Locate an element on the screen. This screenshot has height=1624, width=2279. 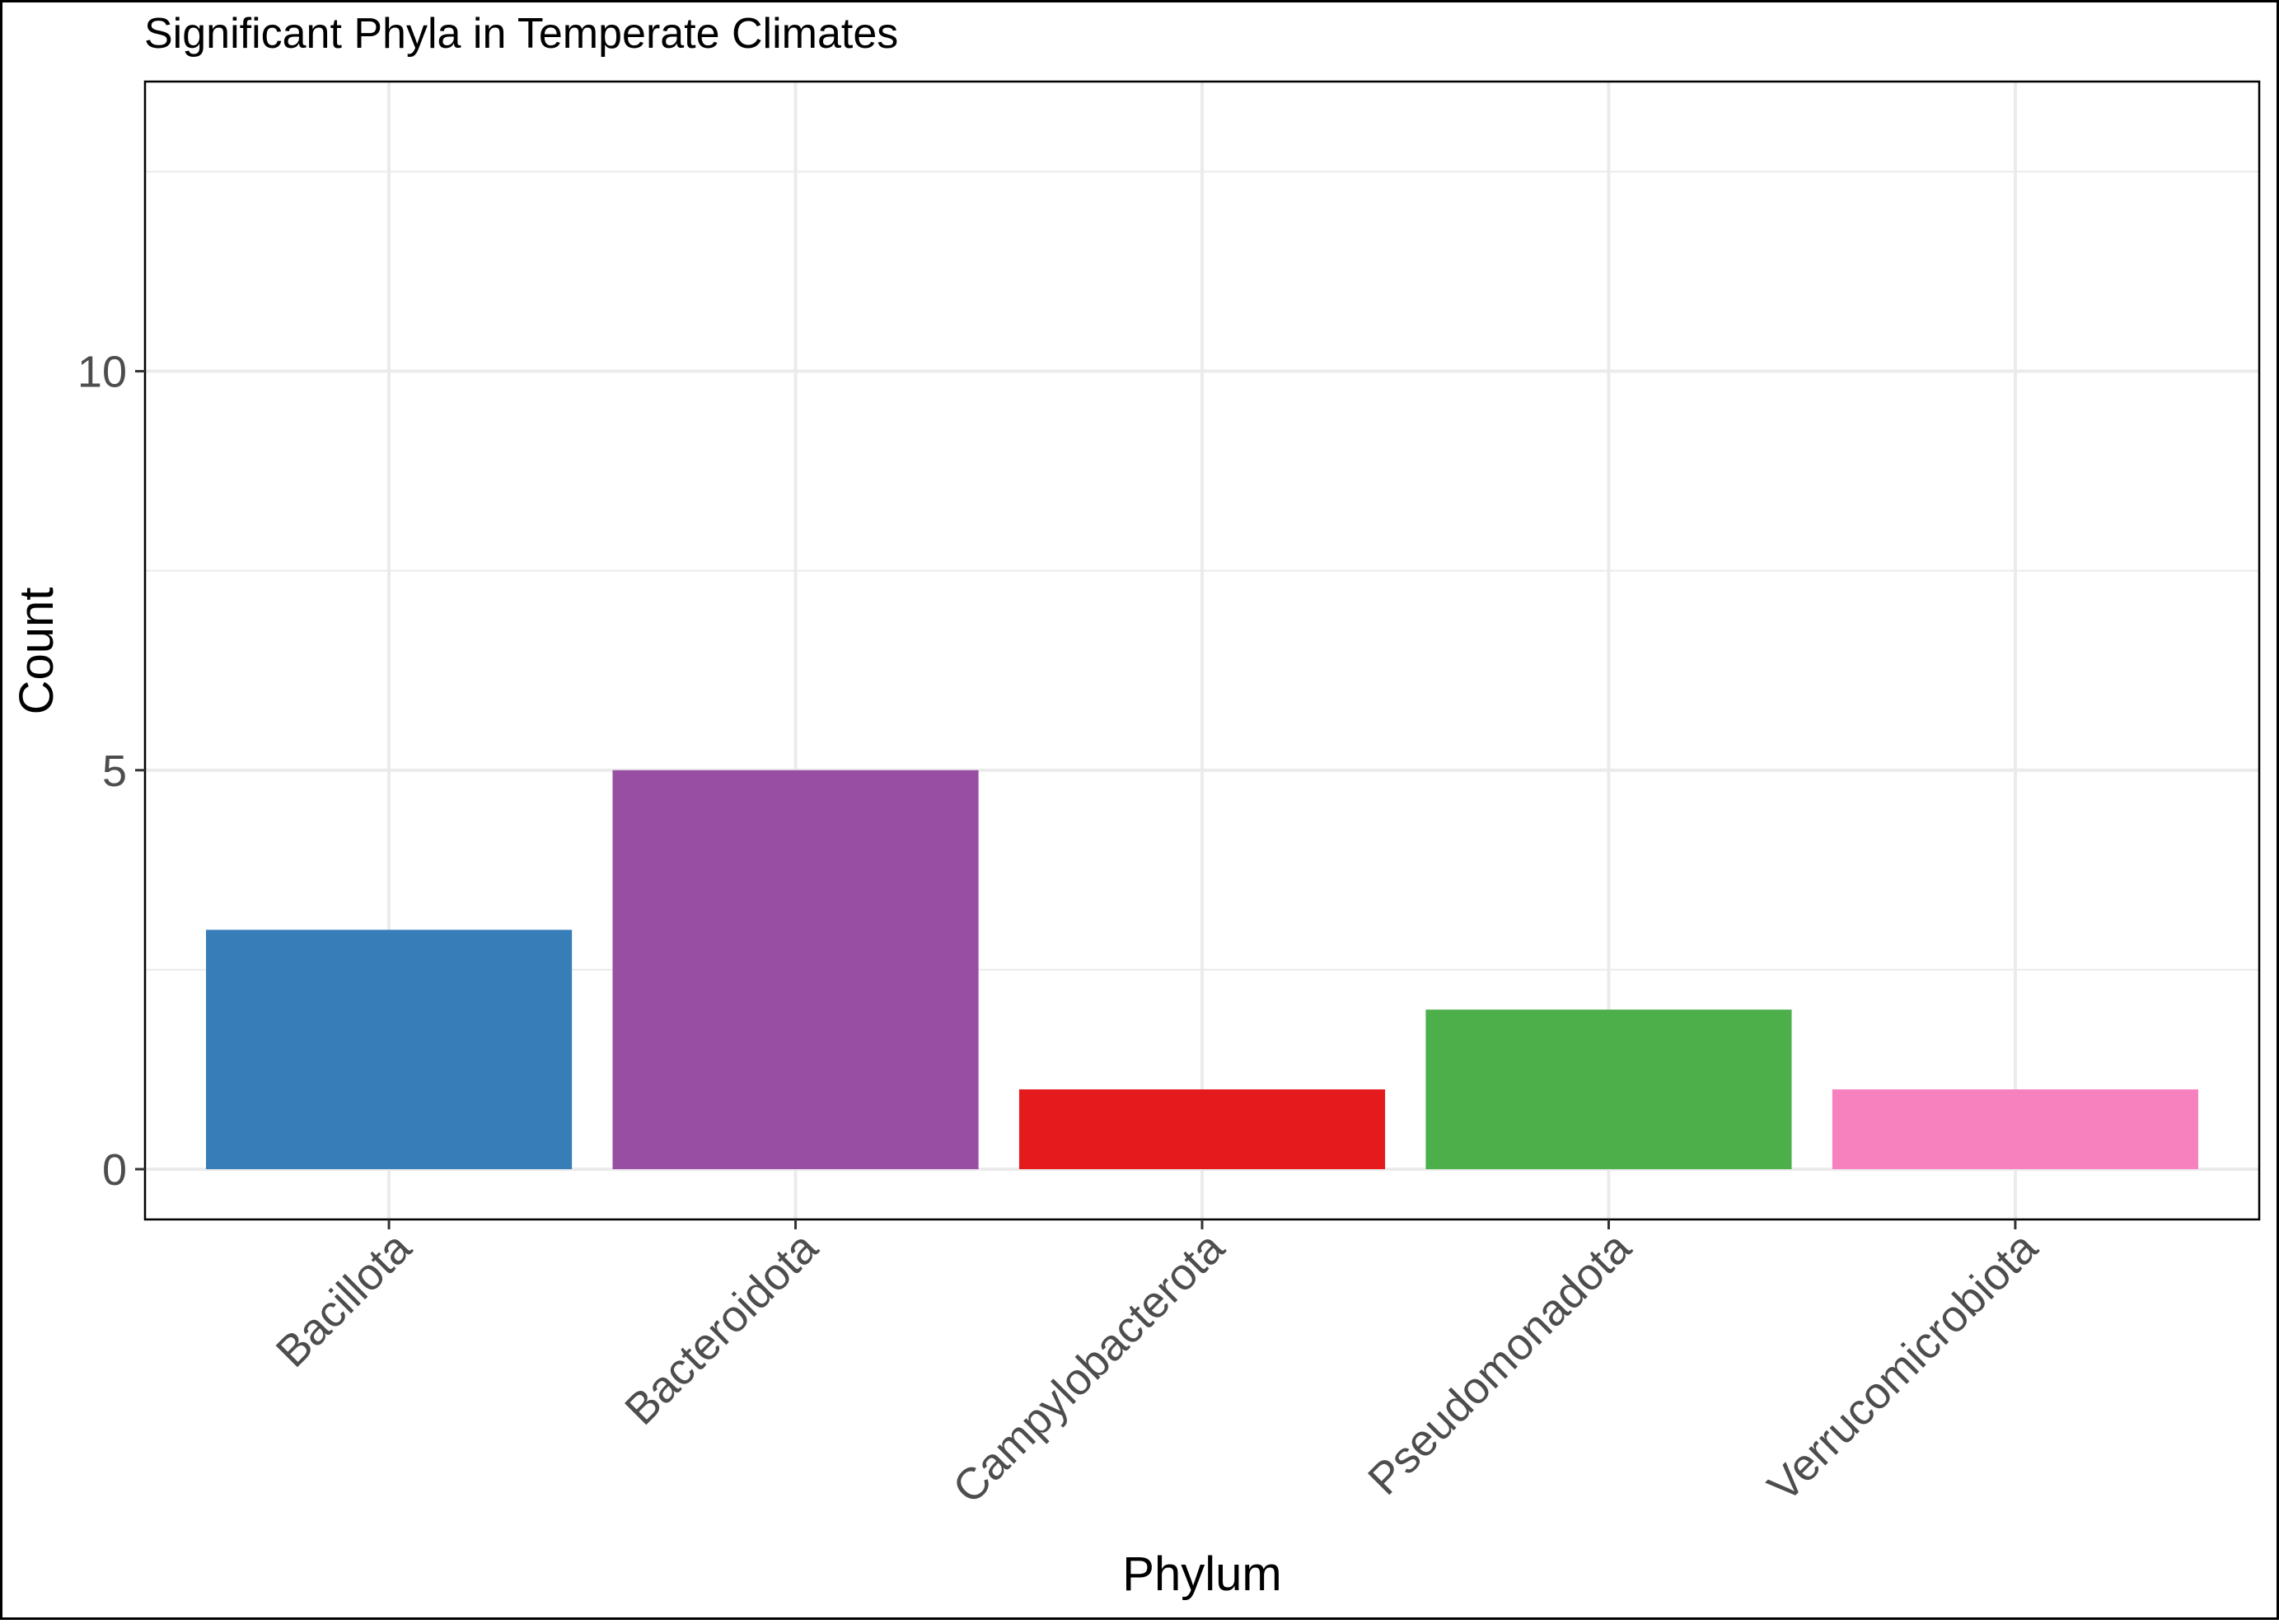
bar-bacteroidota is located at coordinates (795, 969).